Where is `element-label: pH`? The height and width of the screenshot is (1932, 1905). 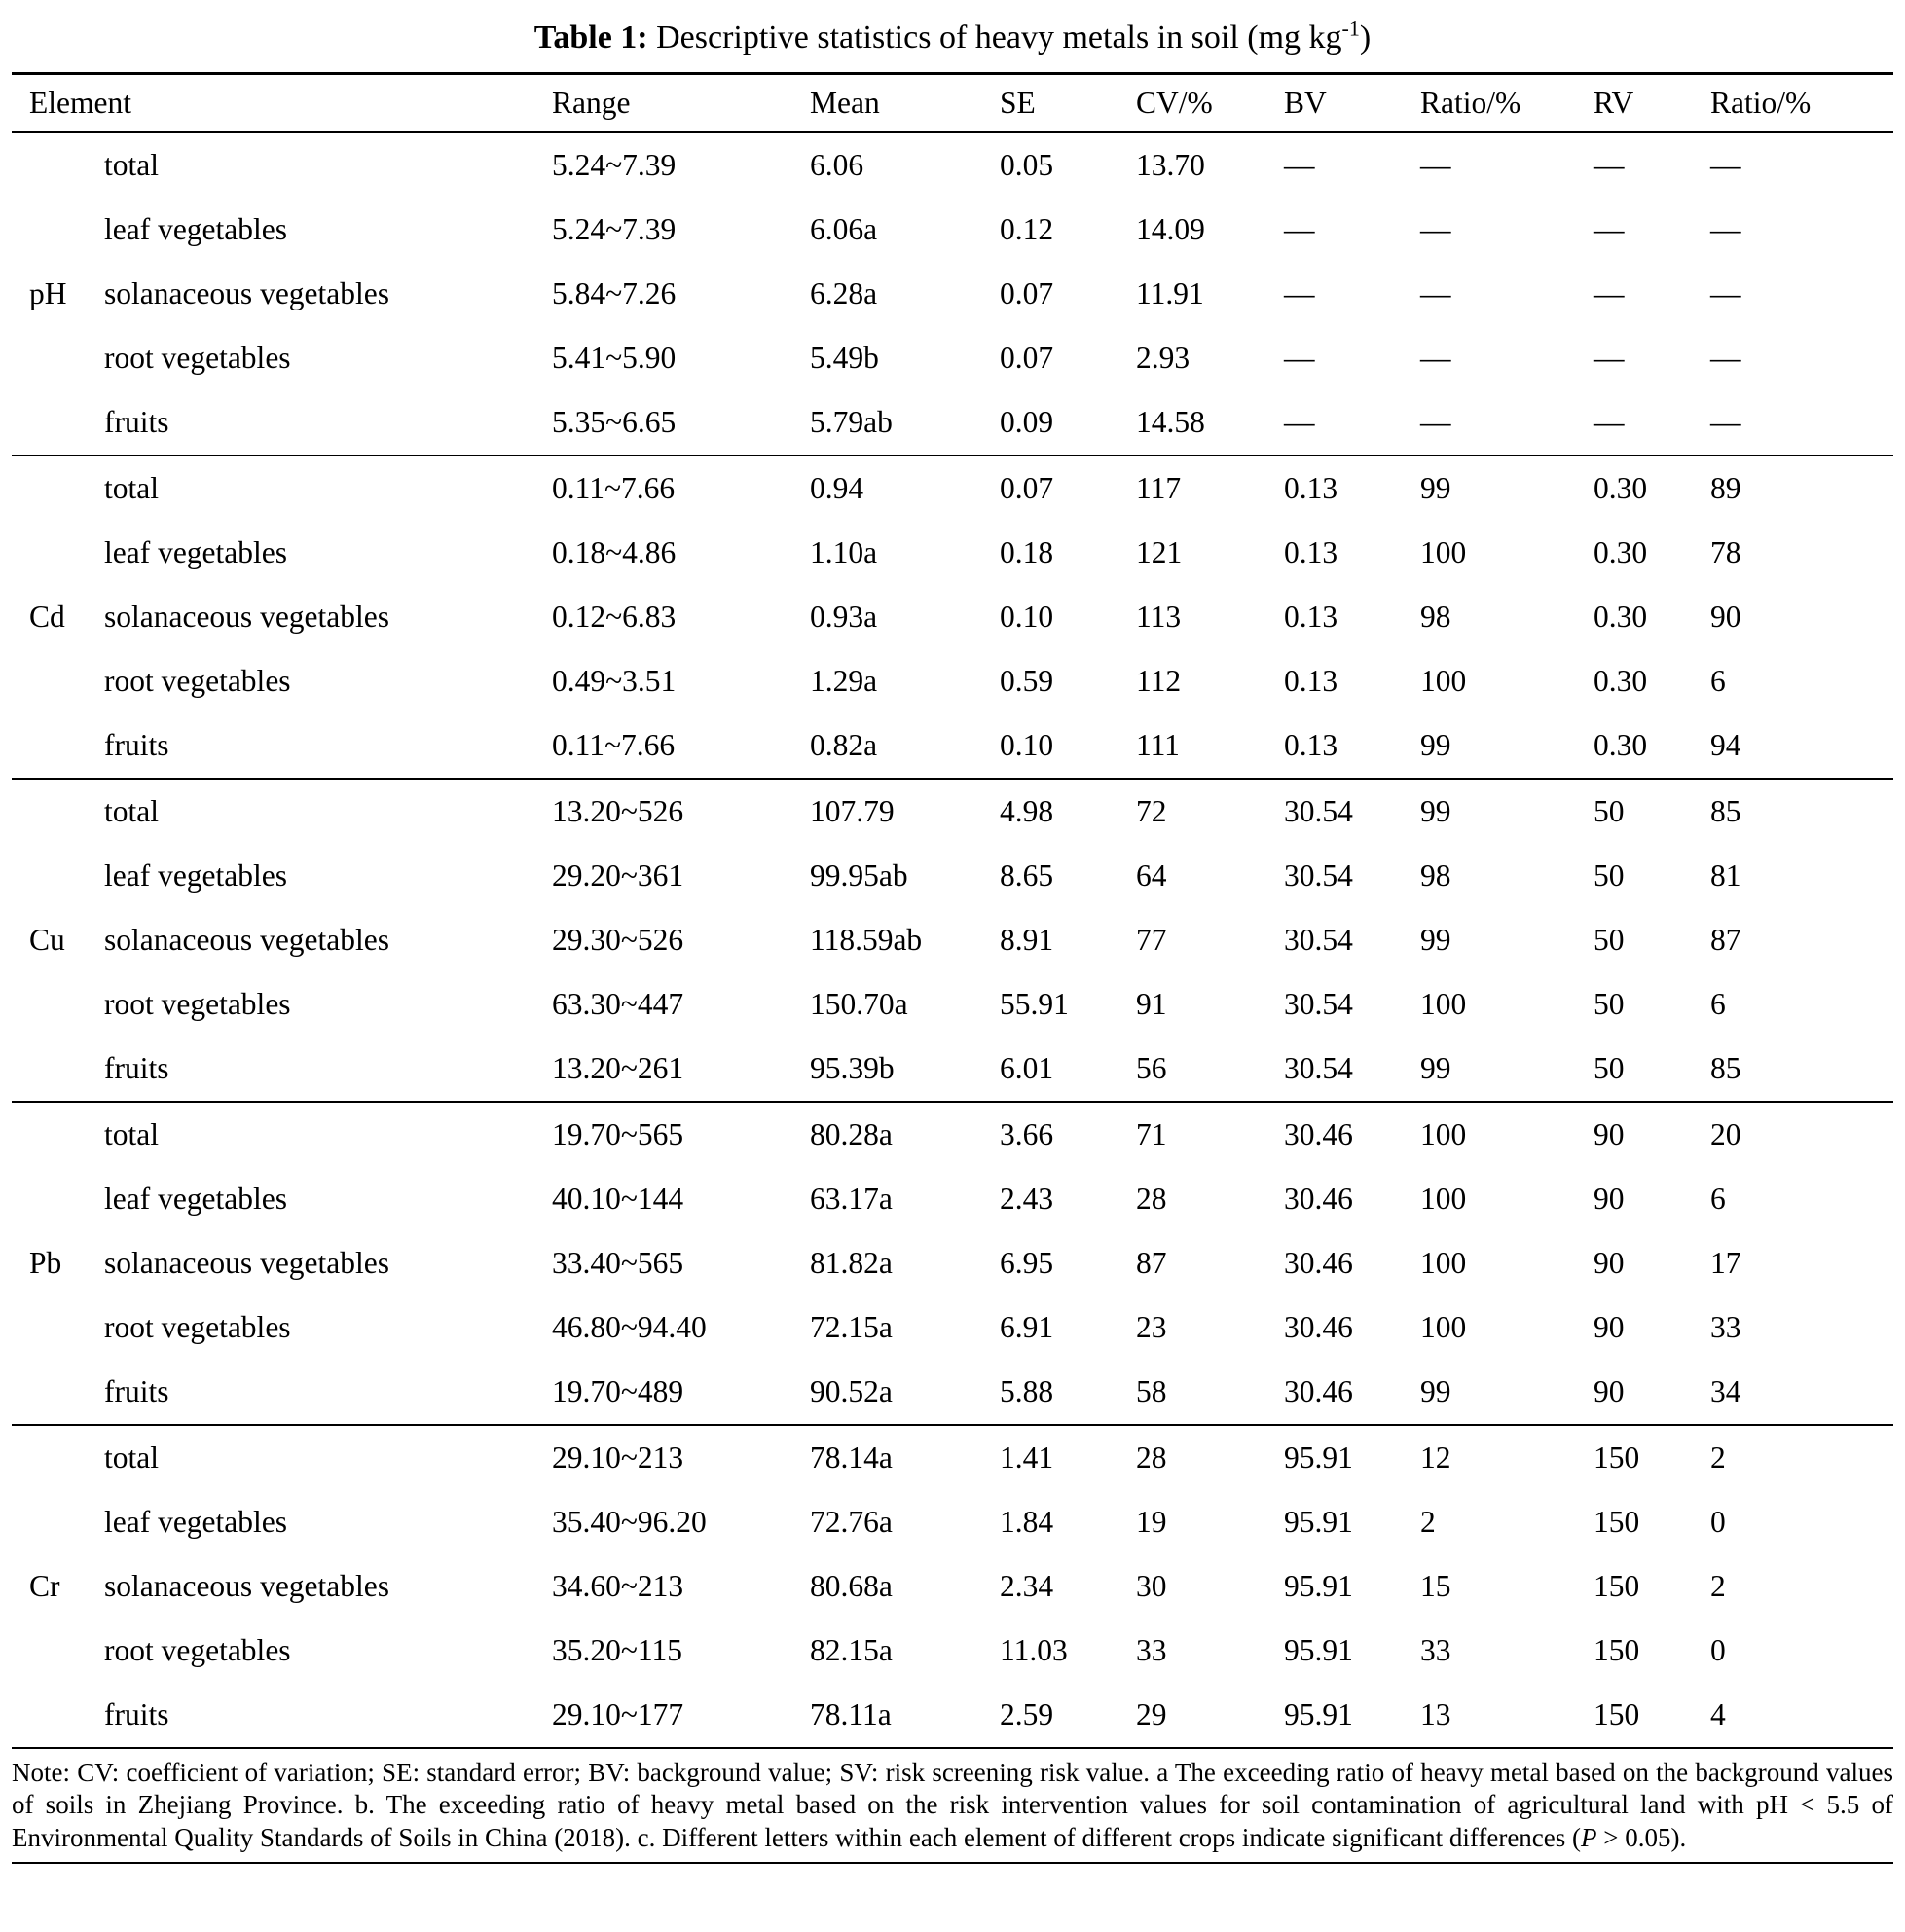
element-label: pH is located at coordinates (48, 293).